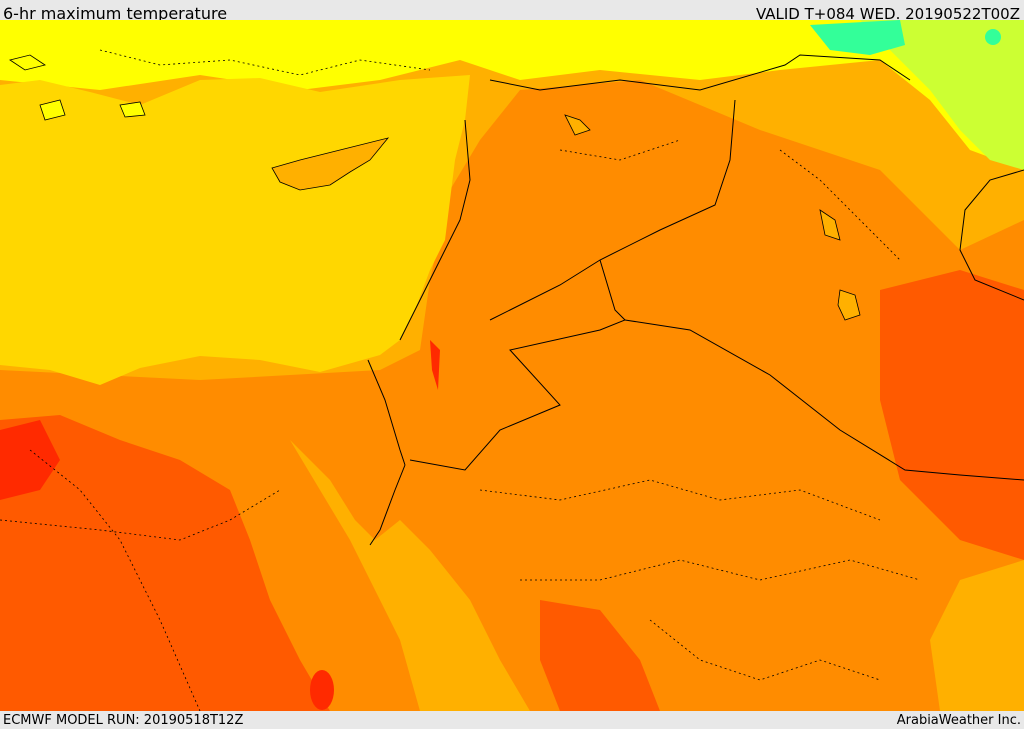 The image size is (1024, 729). What do you see at coordinates (30, 460) in the screenshot?
I see `extreme-zone` at bounding box center [30, 460].